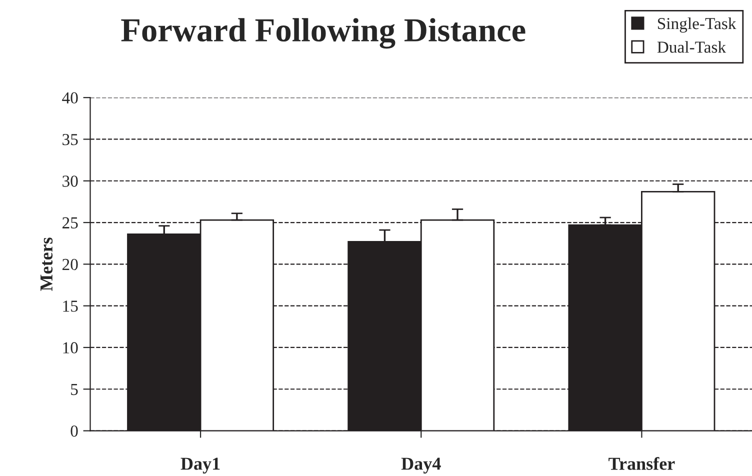  I want to click on y-tick-label: 40, so click(70, 98).